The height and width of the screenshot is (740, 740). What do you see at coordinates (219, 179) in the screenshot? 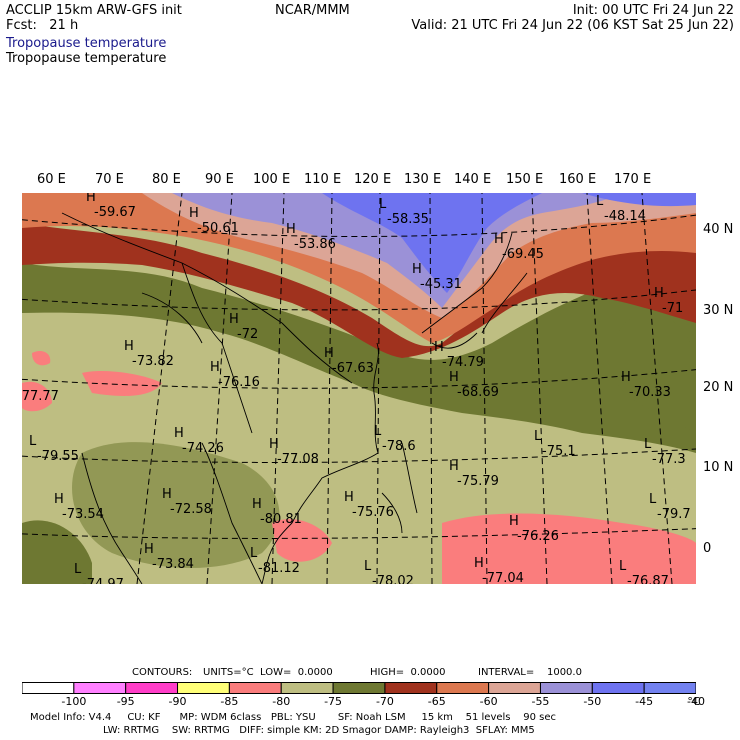
I see `lon-label: 90 E` at bounding box center [219, 179].